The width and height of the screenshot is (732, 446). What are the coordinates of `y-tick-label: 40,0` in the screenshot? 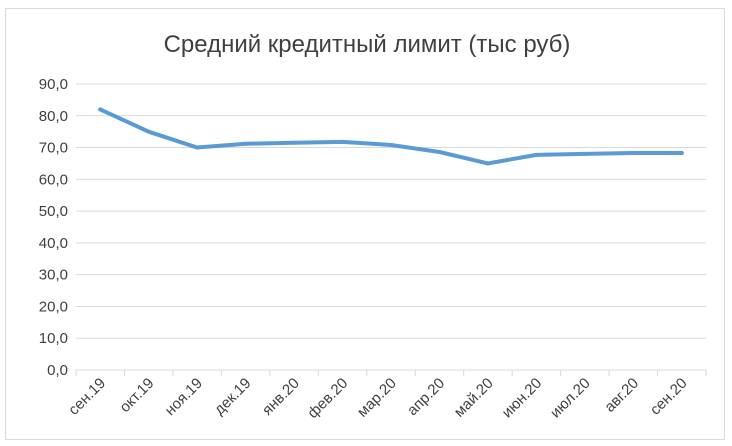 It's located at (53, 243).